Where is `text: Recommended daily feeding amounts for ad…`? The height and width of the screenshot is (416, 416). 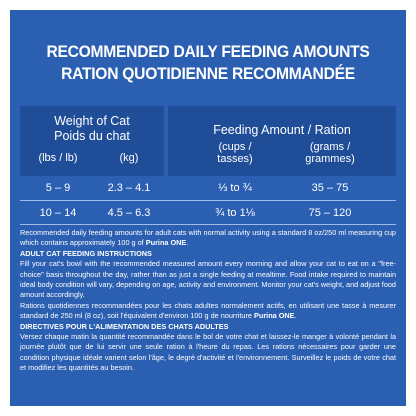 text: Recommended daily feeding amounts for ad… is located at coordinates (208, 238).